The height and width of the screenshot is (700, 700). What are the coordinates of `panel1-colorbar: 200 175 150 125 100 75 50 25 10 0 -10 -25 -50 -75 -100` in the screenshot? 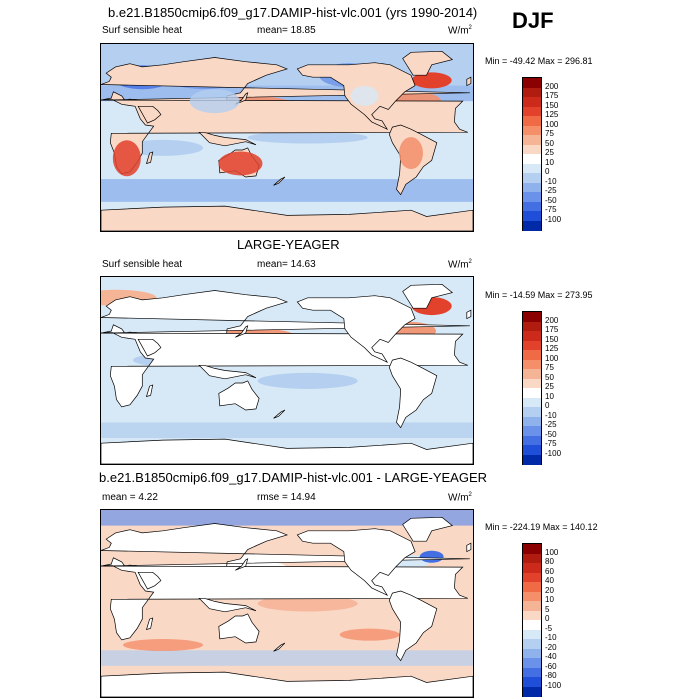 It's located at (541, 154).